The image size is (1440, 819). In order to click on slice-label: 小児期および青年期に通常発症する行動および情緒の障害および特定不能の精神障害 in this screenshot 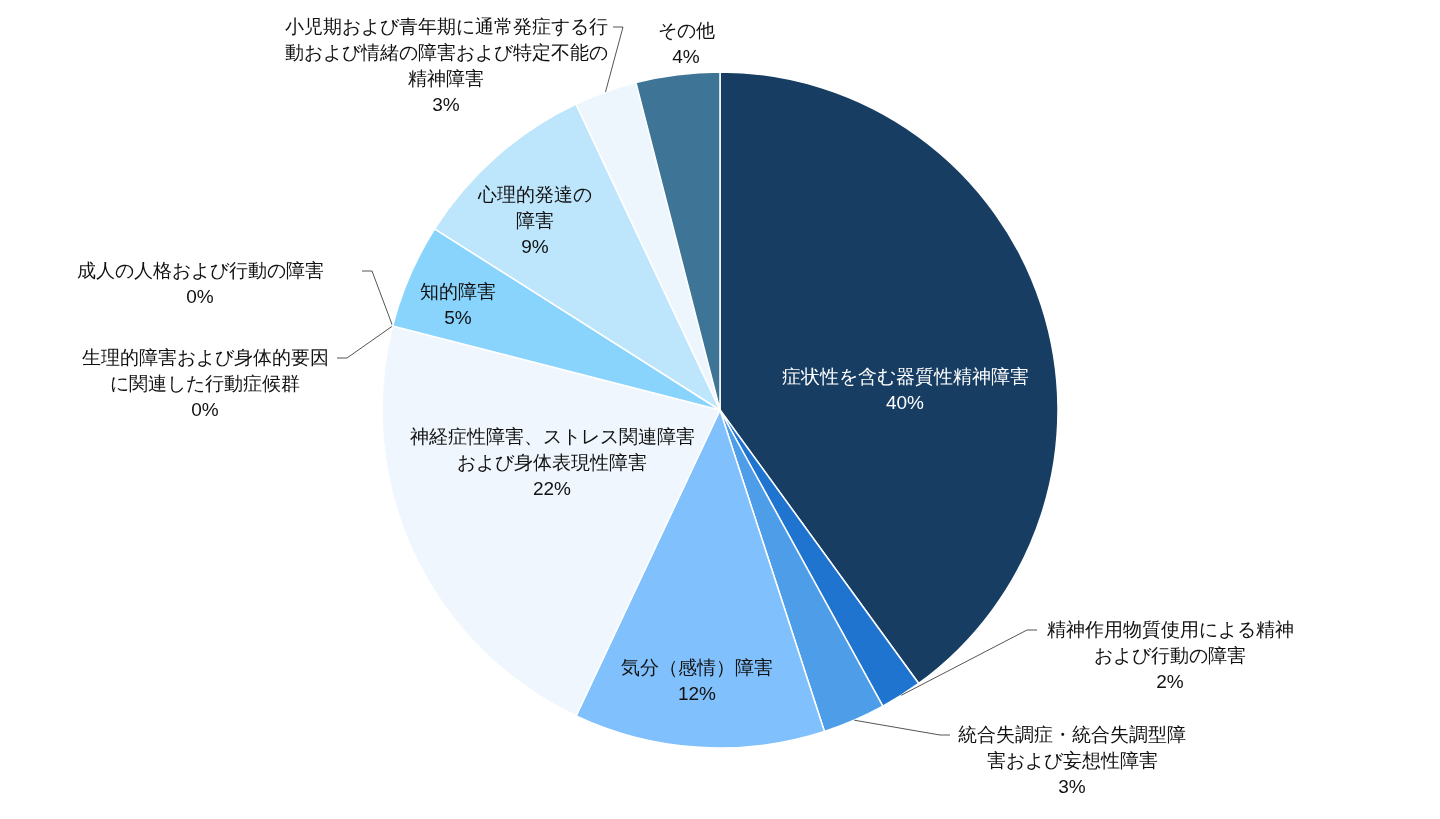, I will do `click(446, 53)`.